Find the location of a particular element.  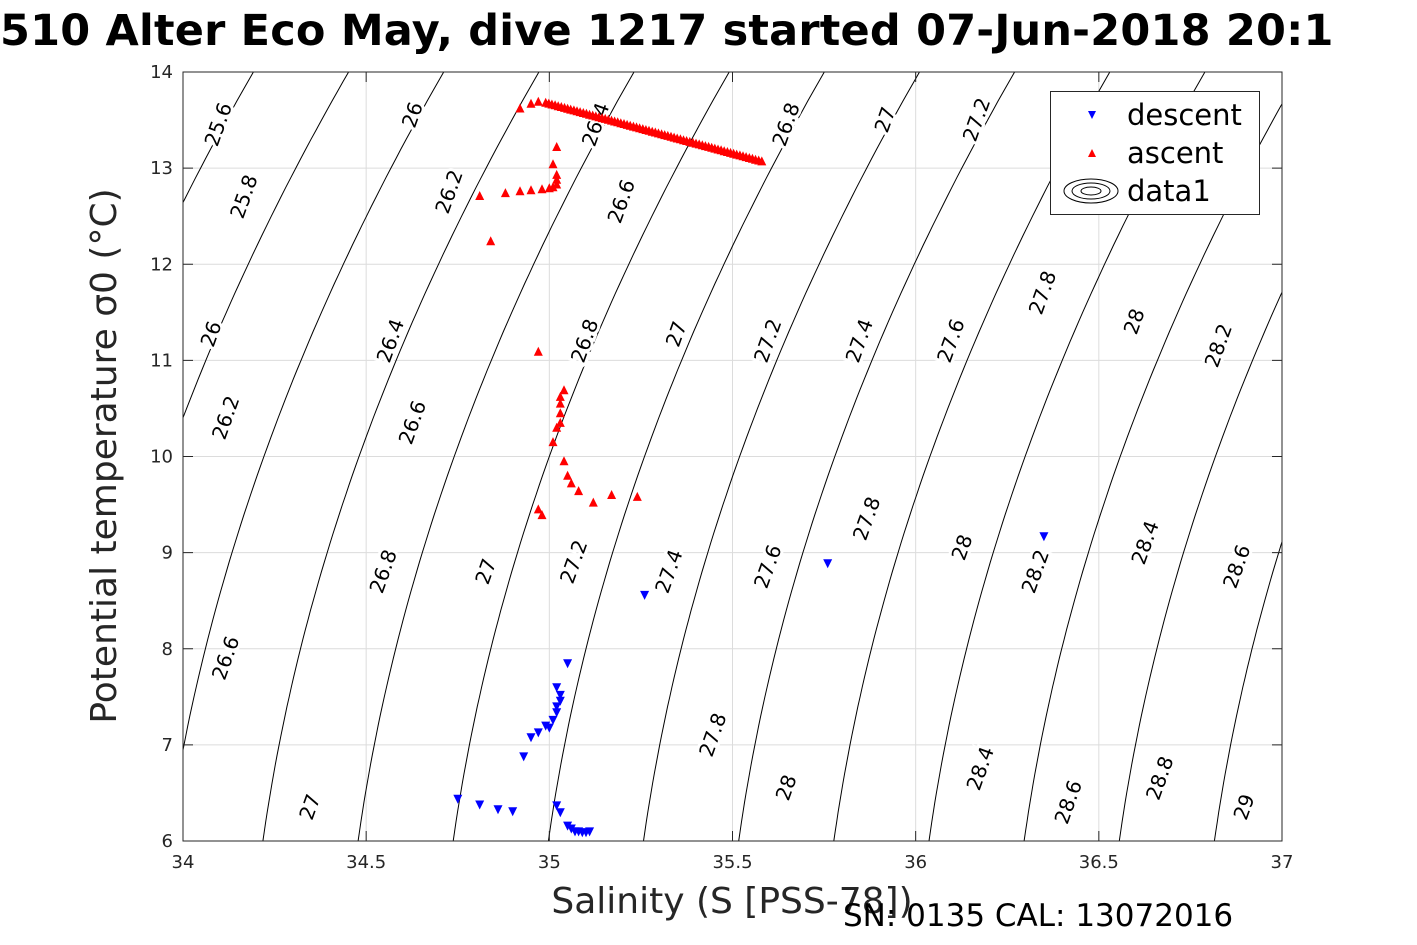

y-tick-label: 7 is located at coordinates (167, 745).